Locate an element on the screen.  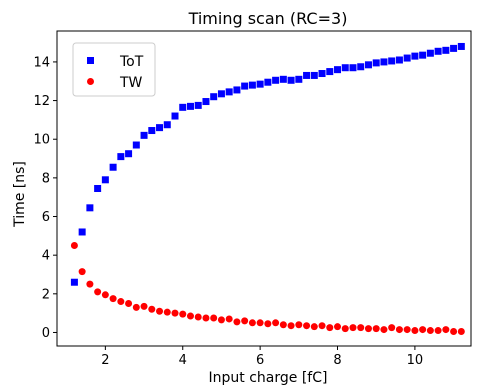
y-tick-label: 14 is located at coordinates (41, 62).